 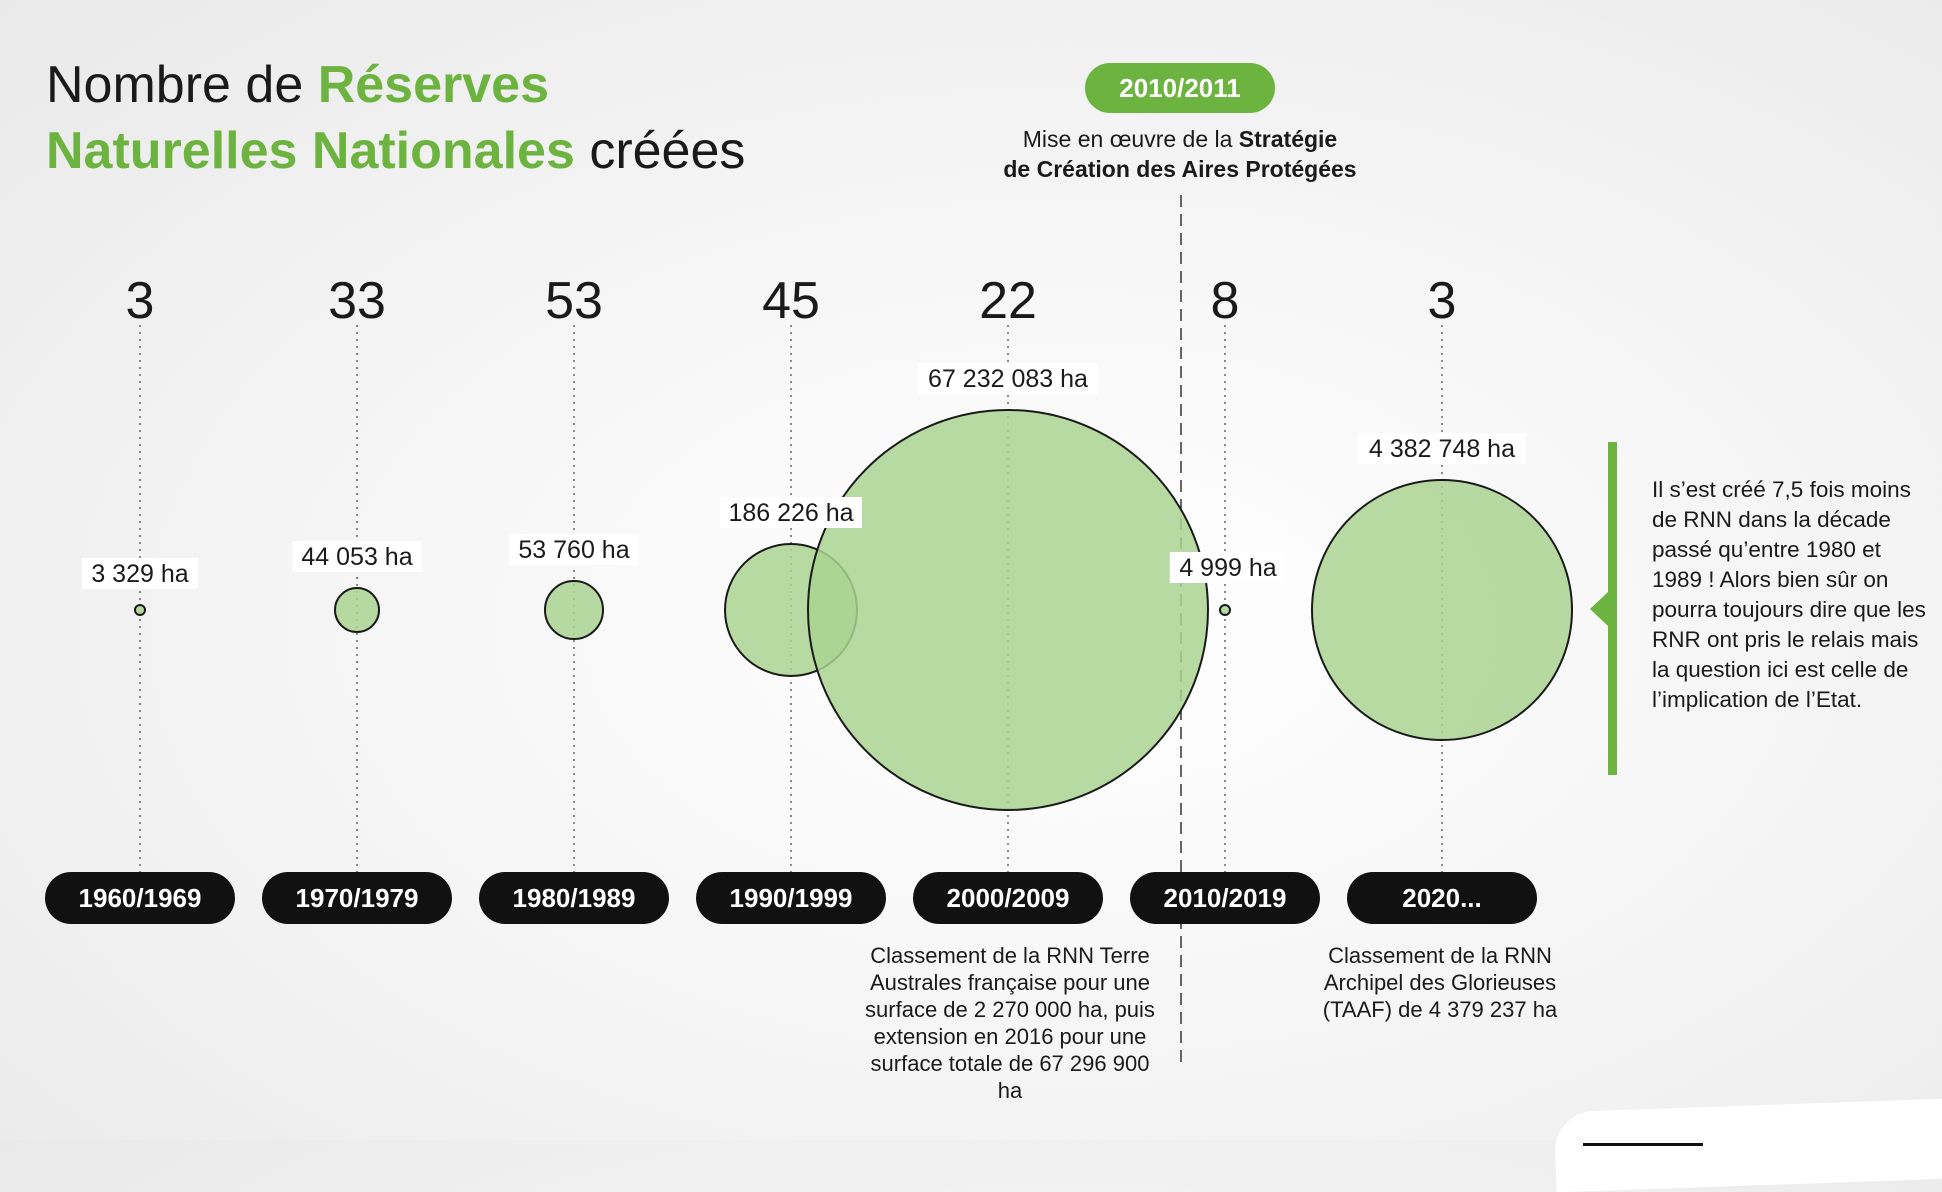 What do you see at coordinates (357, 898) in the screenshot?
I see `period-pill-1: 1970/1979` at bounding box center [357, 898].